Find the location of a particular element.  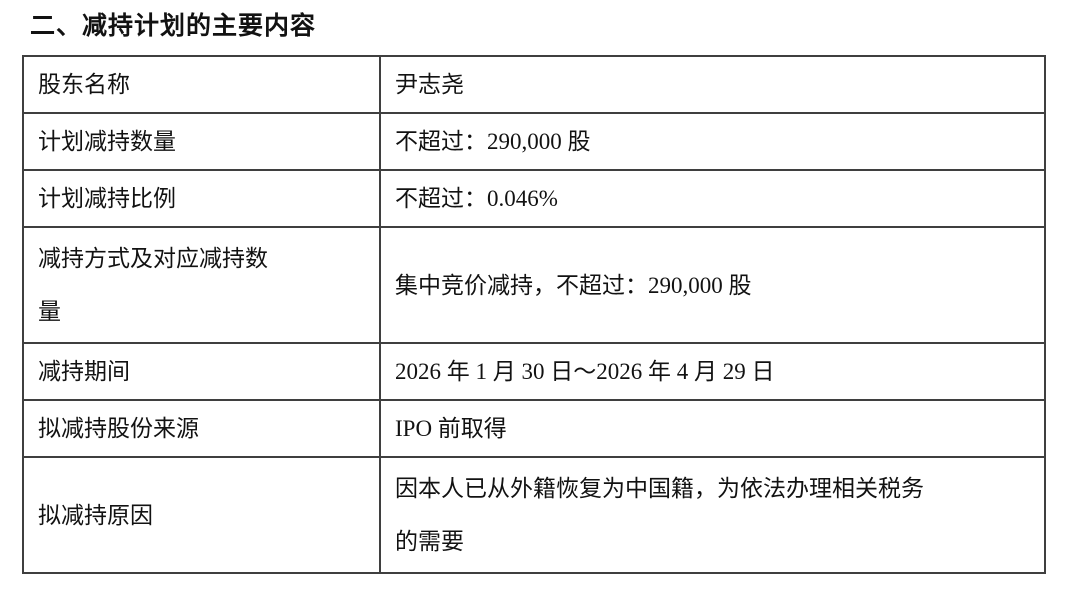

row-label: 计划减持数量 is located at coordinates (201, 141).